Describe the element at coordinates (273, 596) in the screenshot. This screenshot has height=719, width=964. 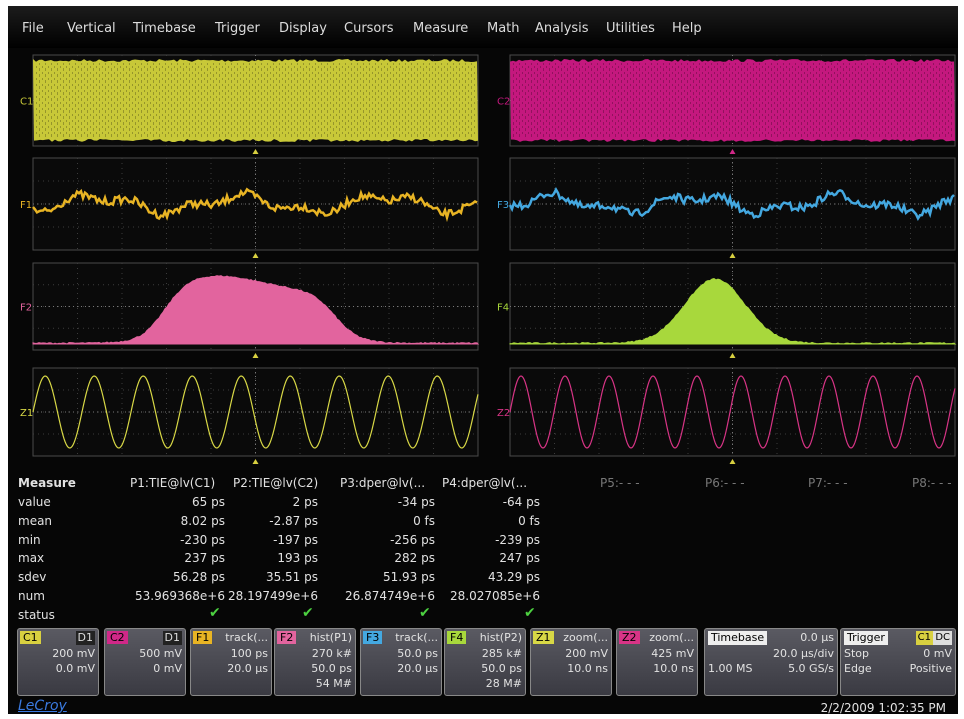
I see `measure-value: 28.197499e+6` at that location.